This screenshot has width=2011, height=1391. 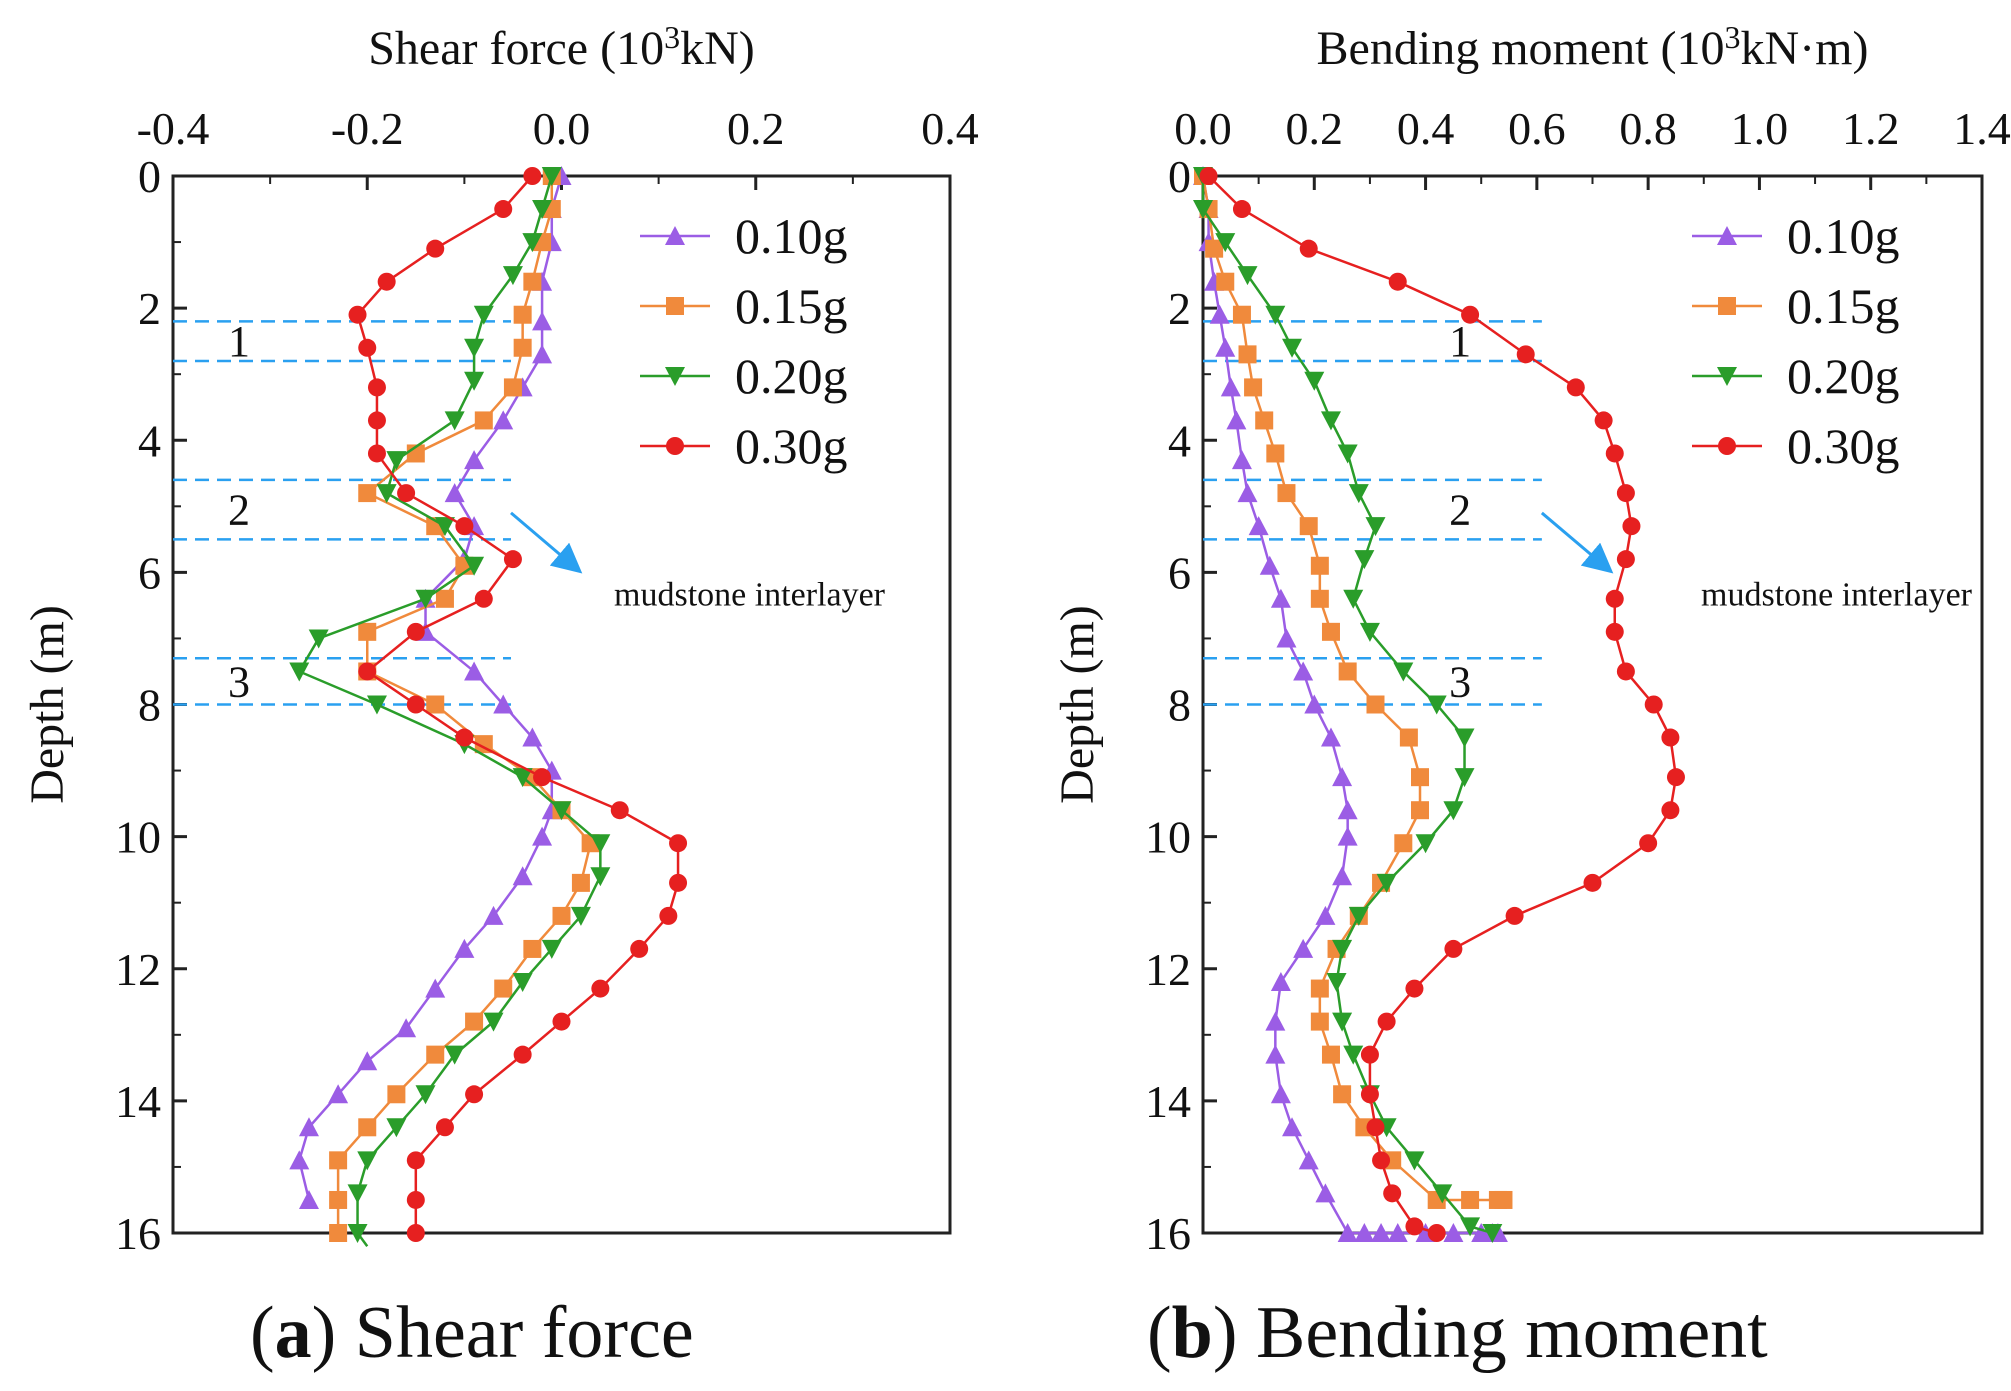 I want to click on legend-label: 0.15g, so click(x=791, y=306).